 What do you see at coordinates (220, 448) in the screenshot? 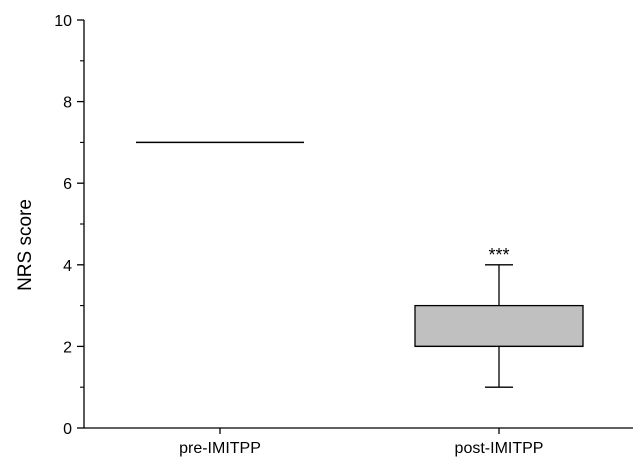
I see `x-tick-label: pre-IMITPP` at bounding box center [220, 448].